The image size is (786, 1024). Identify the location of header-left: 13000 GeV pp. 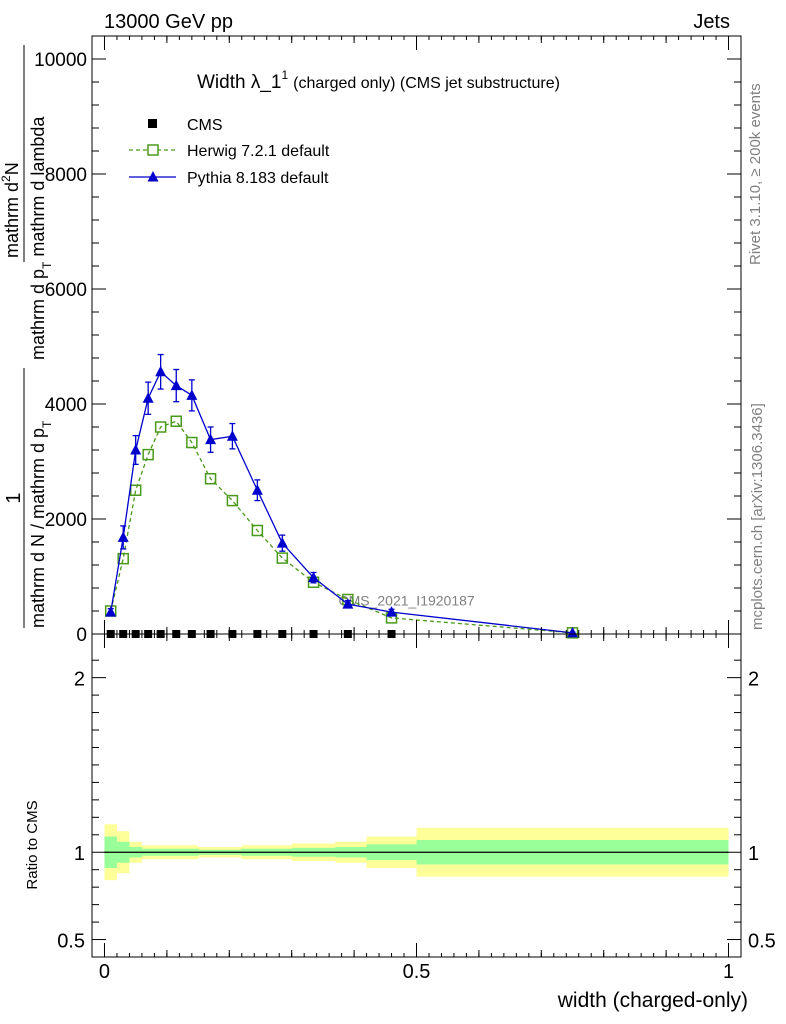
(168, 22).